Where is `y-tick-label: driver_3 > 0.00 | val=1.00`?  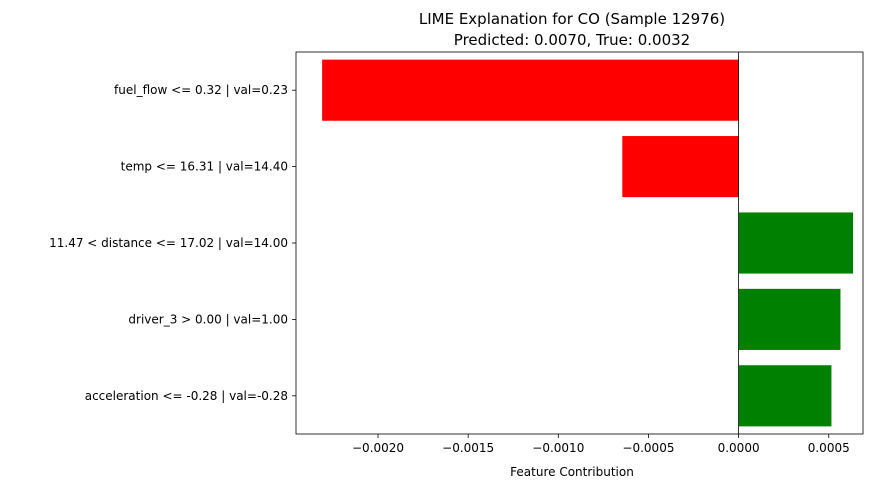
y-tick-label: driver_3 > 0.00 | val=1.00 is located at coordinates (208, 319).